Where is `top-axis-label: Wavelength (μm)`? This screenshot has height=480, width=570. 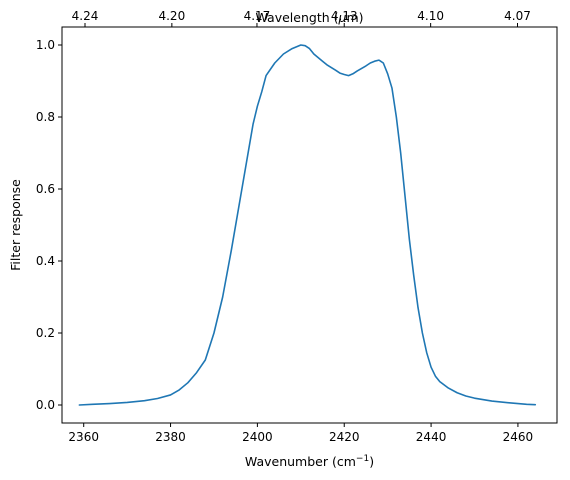
top-axis-label: Wavelength (μm) is located at coordinates (309, 17).